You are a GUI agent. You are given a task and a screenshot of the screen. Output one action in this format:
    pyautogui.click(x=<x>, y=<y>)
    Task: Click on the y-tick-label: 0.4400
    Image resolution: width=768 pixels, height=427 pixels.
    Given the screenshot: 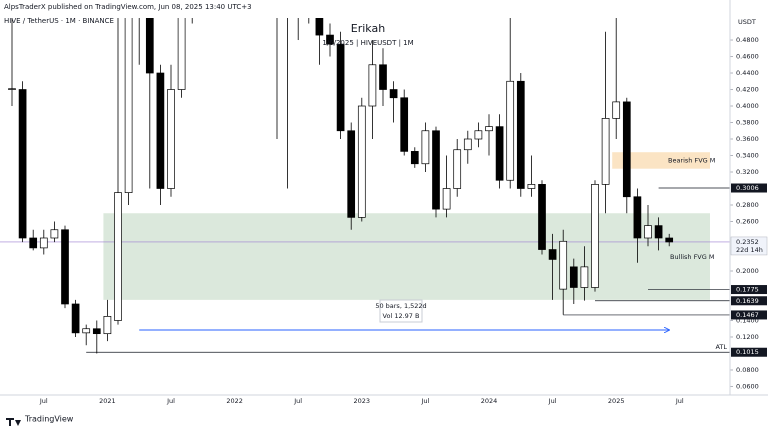 What is the action you would take?
    pyautogui.click(x=747, y=73)
    